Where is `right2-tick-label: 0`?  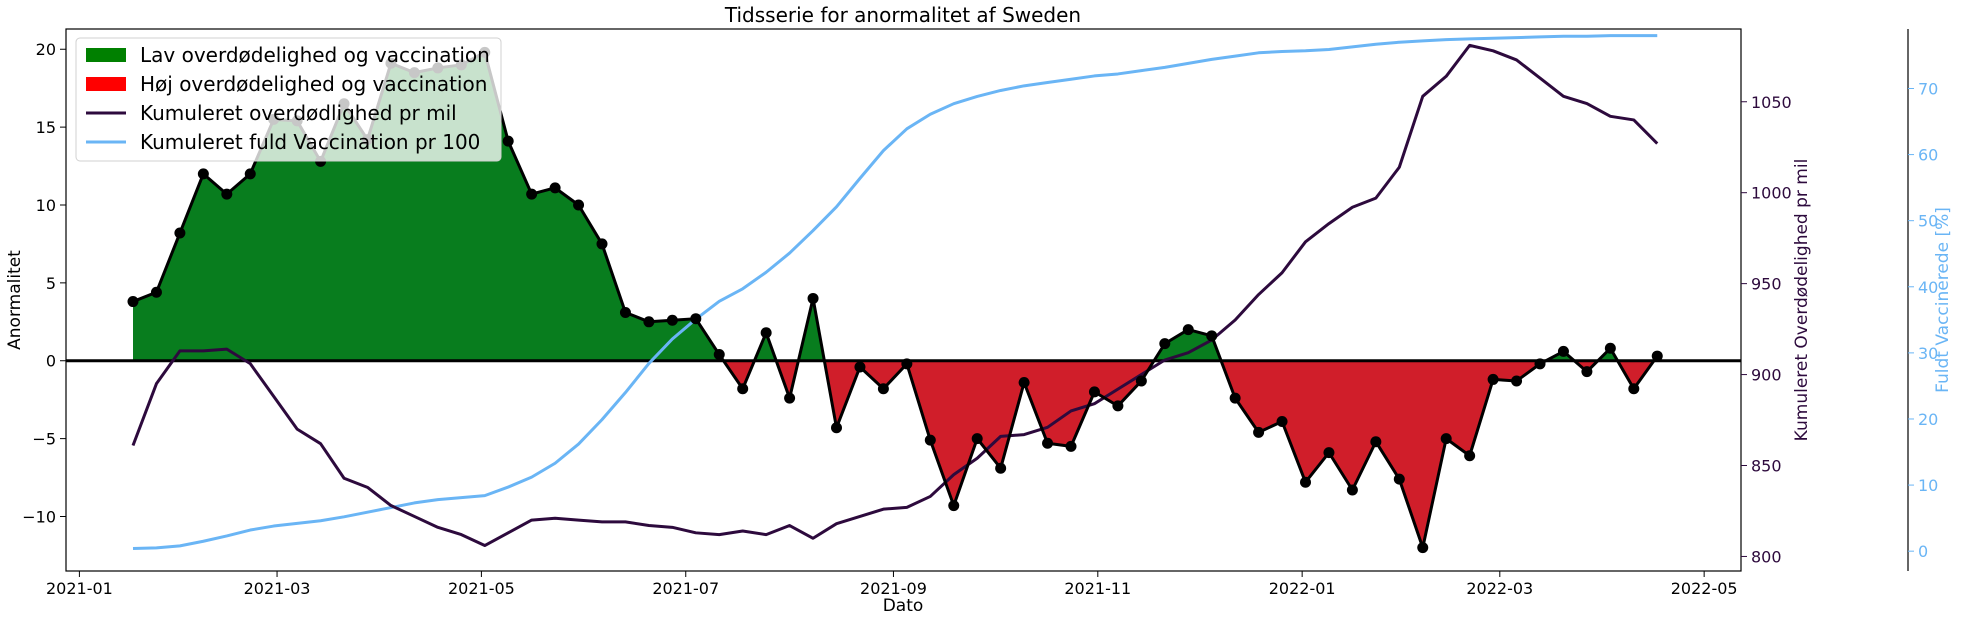 right2-tick-label: 0 is located at coordinates (1923, 551).